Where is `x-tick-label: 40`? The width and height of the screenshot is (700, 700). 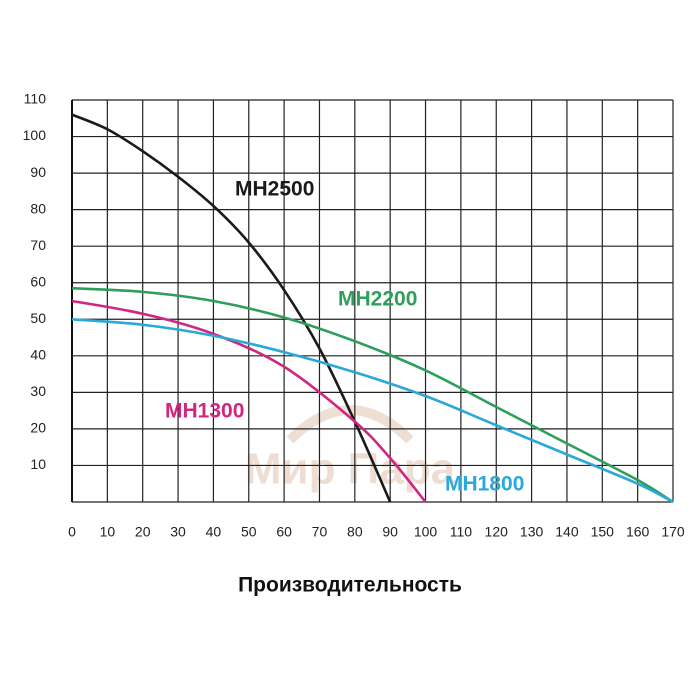 x-tick-label: 40 is located at coordinates (214, 532).